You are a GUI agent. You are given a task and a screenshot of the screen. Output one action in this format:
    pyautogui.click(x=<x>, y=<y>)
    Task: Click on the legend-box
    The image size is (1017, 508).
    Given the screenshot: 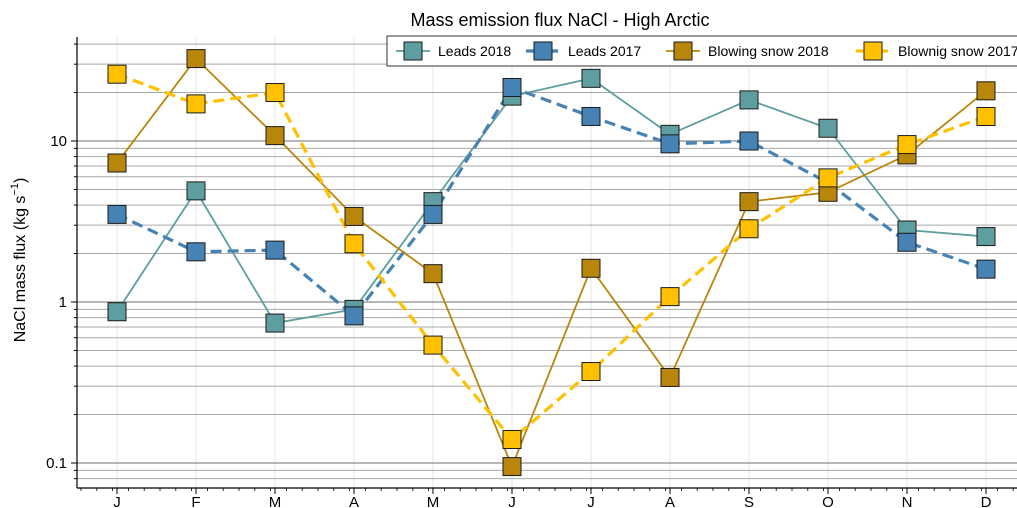 What is the action you would take?
    pyautogui.click(x=701, y=51)
    